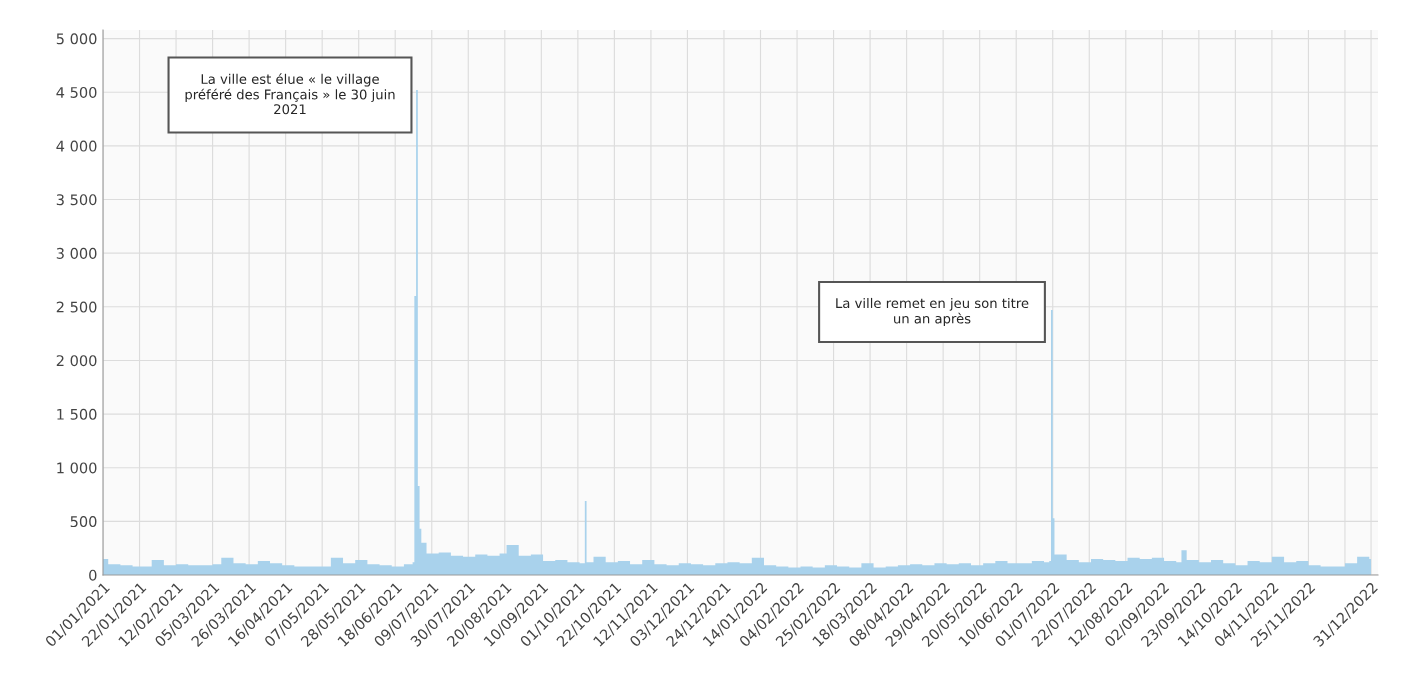 Image resolution: width=1402 pixels, height=676 pixels. Describe the element at coordinates (76, 253) in the screenshot. I see `y-tick-label: 3 000` at that location.